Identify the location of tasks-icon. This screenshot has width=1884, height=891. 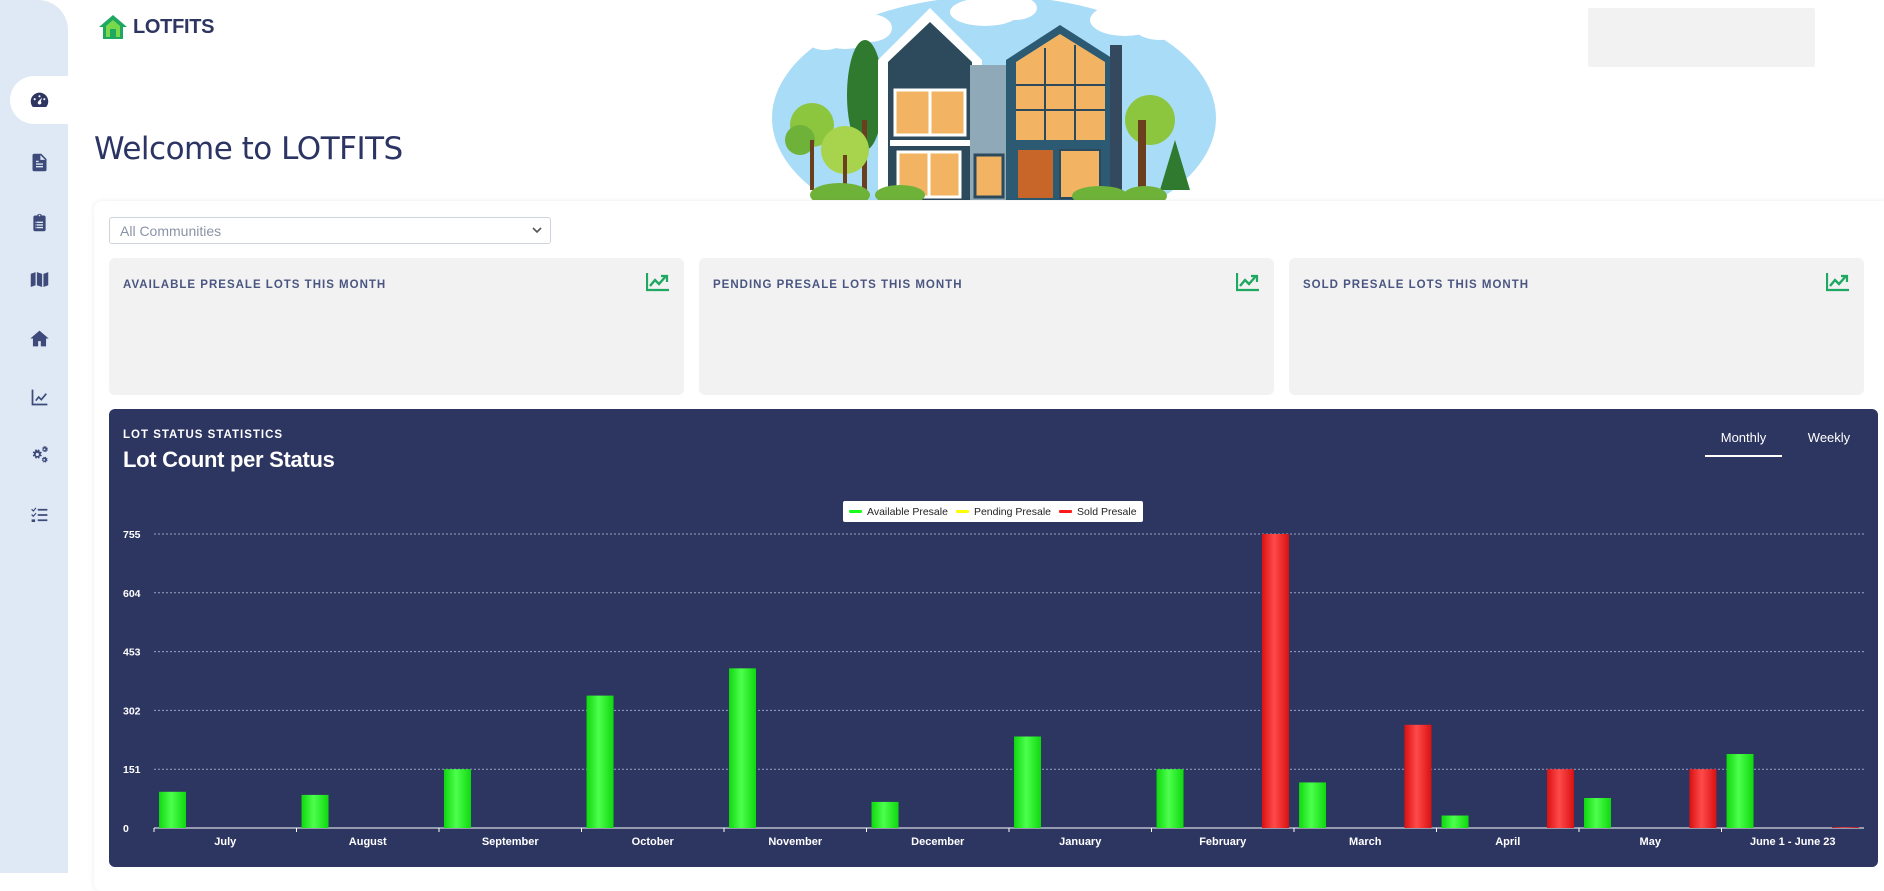
(38, 514).